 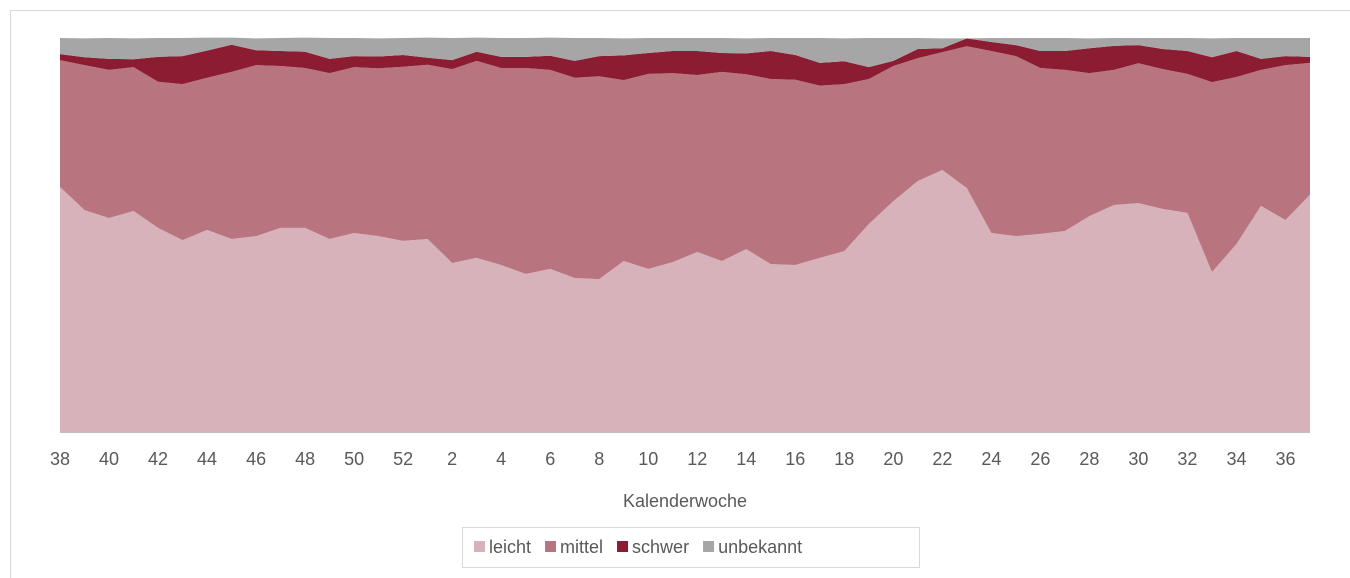 What do you see at coordinates (1236, 459) in the screenshot?
I see `x-tick-label: 34` at bounding box center [1236, 459].